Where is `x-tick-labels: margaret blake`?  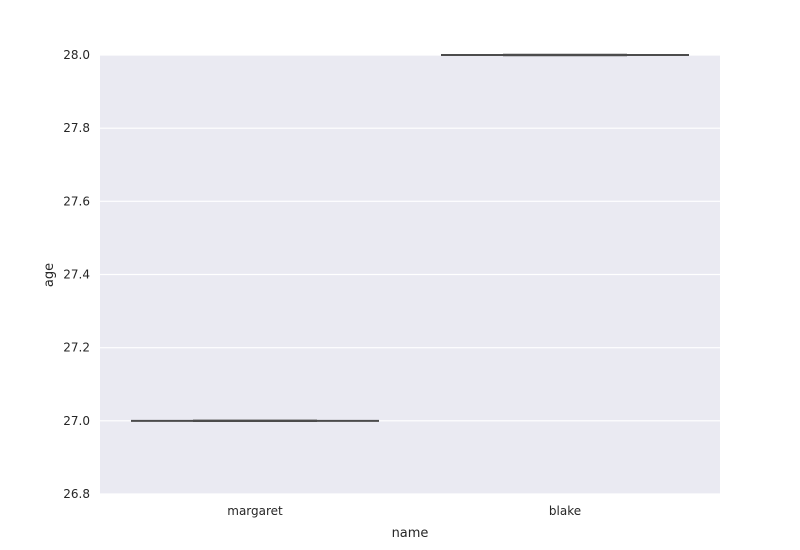 x-tick-labels: margaret blake is located at coordinates (404, 511).